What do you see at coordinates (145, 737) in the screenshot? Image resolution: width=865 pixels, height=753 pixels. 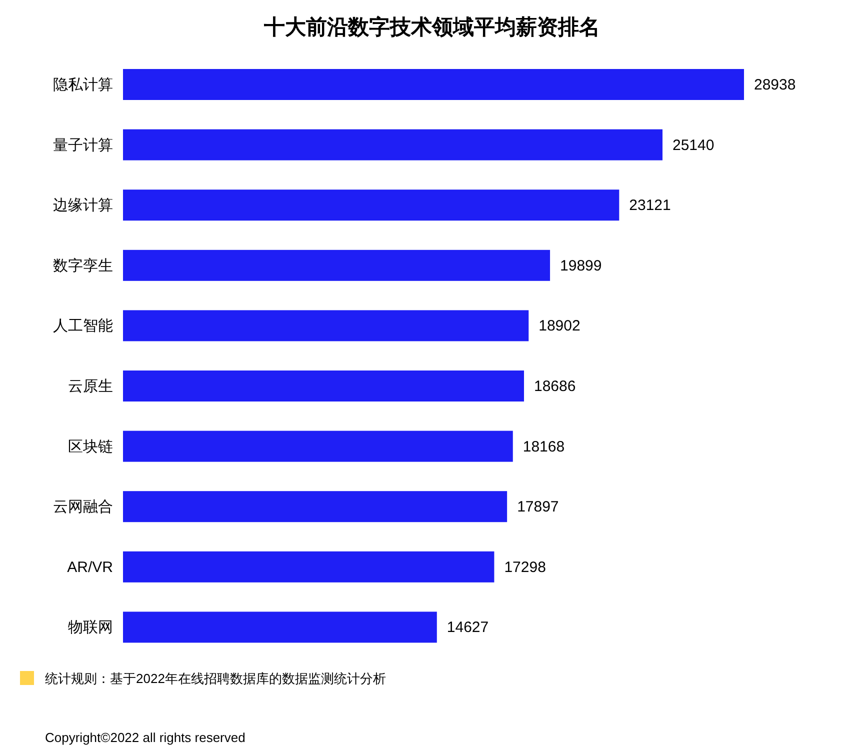 I see `text: Copyright©2022 all rights reserved` at bounding box center [145, 737].